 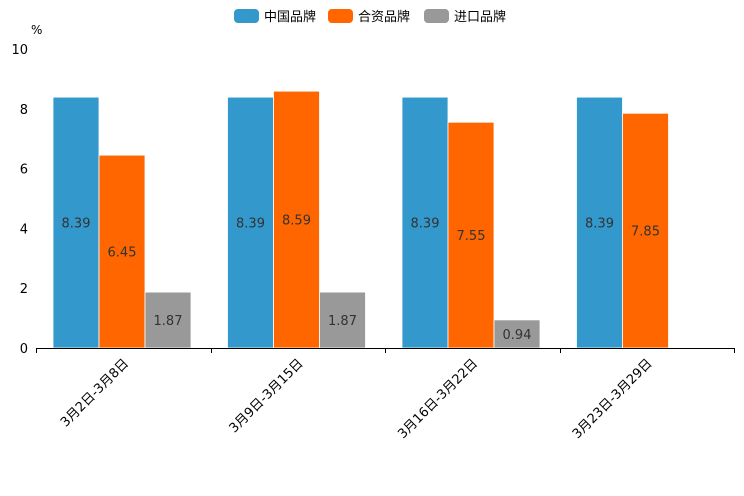 I want to click on y-tick-label: 10, so click(x=19, y=50).